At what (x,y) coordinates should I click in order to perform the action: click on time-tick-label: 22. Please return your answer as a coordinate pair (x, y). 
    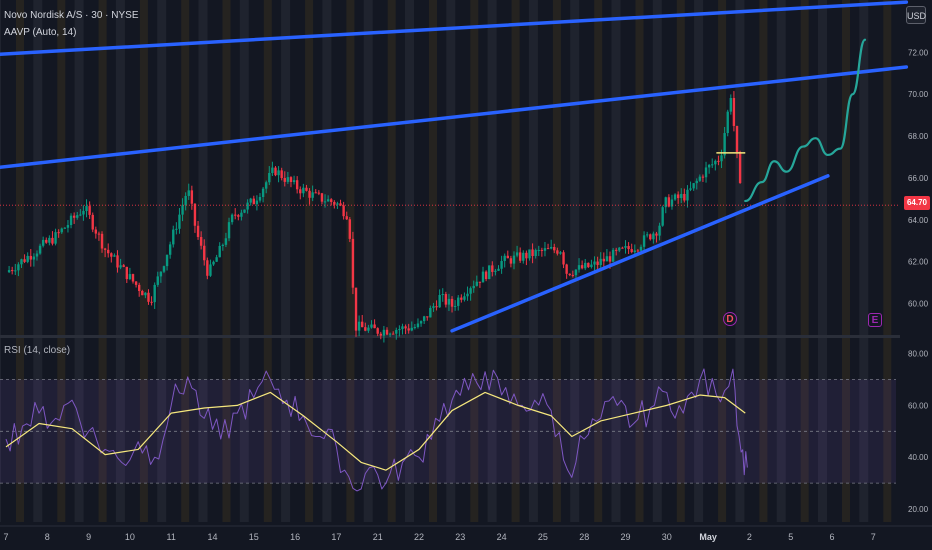
    Looking at the image, I should click on (419, 537).